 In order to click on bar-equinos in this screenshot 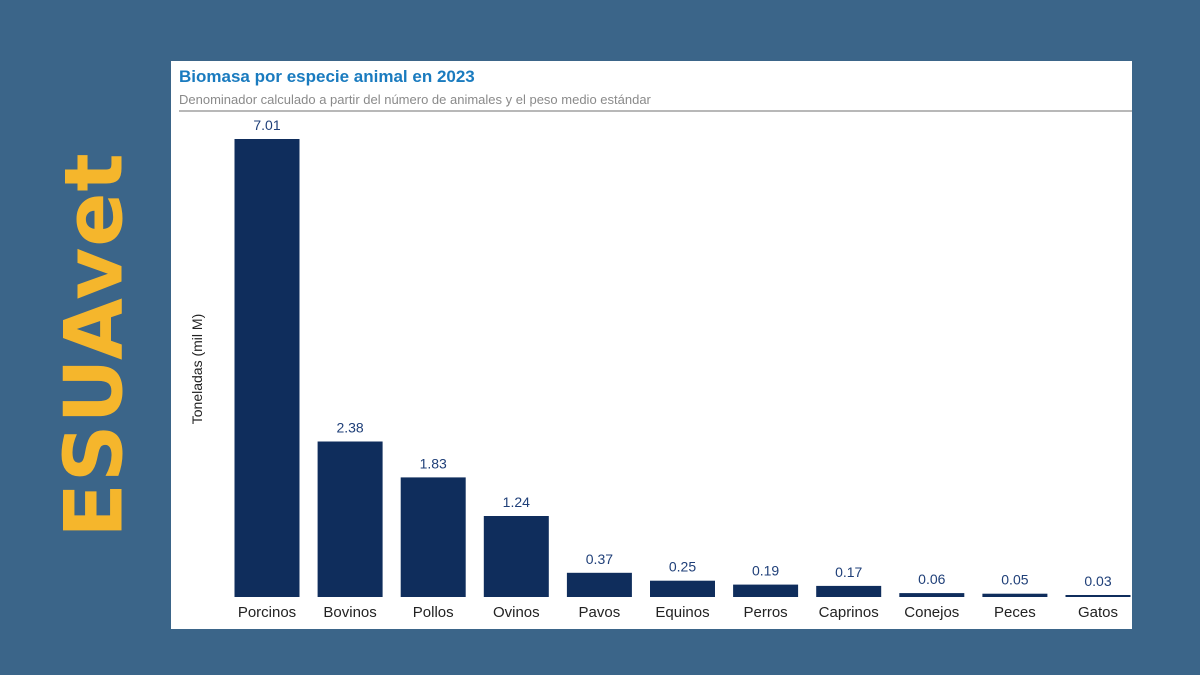, I will do `click(682, 588)`.